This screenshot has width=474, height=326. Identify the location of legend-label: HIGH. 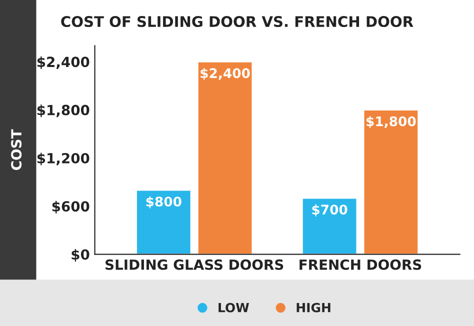
(313, 307).